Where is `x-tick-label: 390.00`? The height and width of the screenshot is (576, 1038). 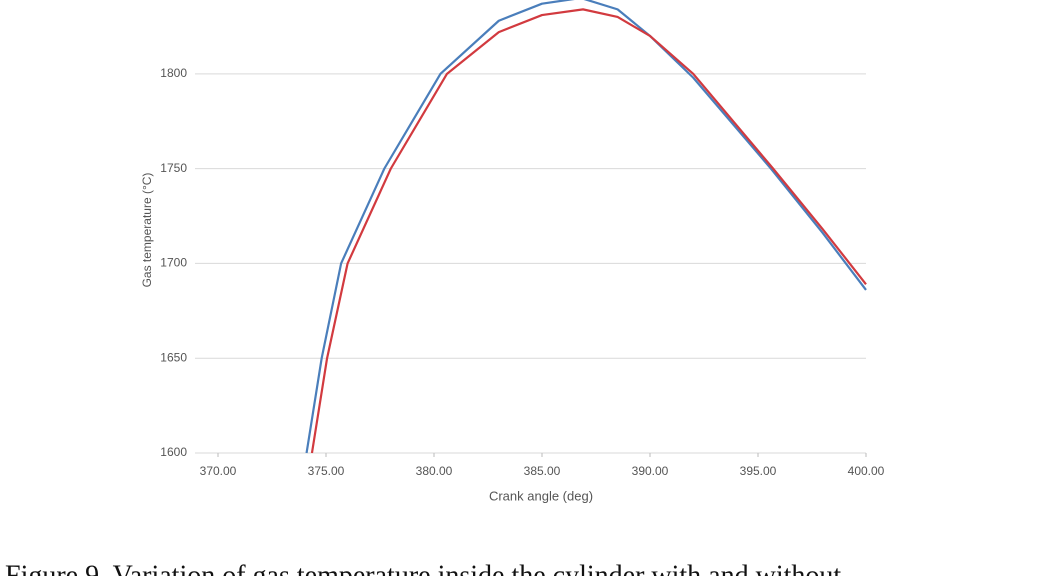 x-tick-label: 390.00 is located at coordinates (650, 471).